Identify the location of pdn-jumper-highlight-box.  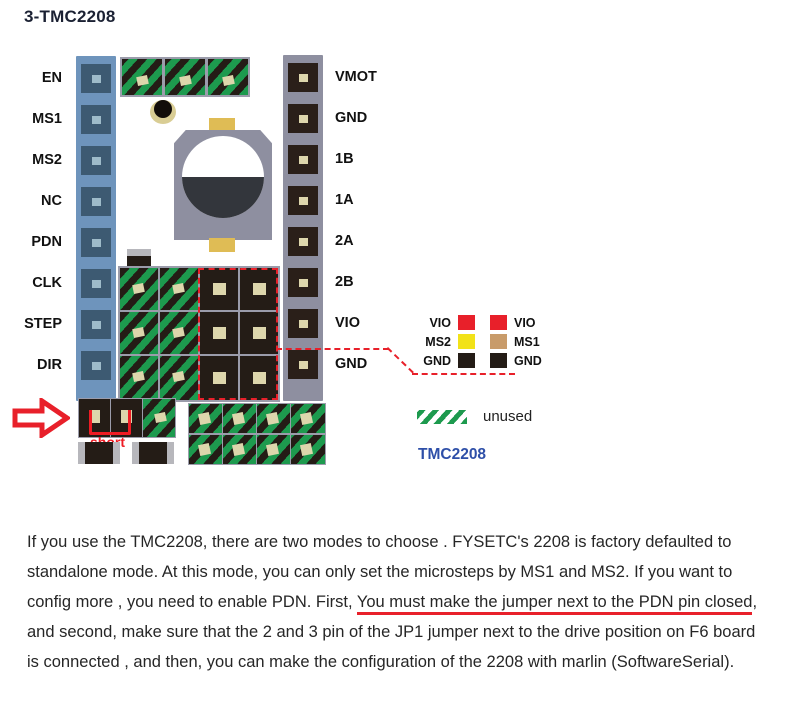
(238, 334).